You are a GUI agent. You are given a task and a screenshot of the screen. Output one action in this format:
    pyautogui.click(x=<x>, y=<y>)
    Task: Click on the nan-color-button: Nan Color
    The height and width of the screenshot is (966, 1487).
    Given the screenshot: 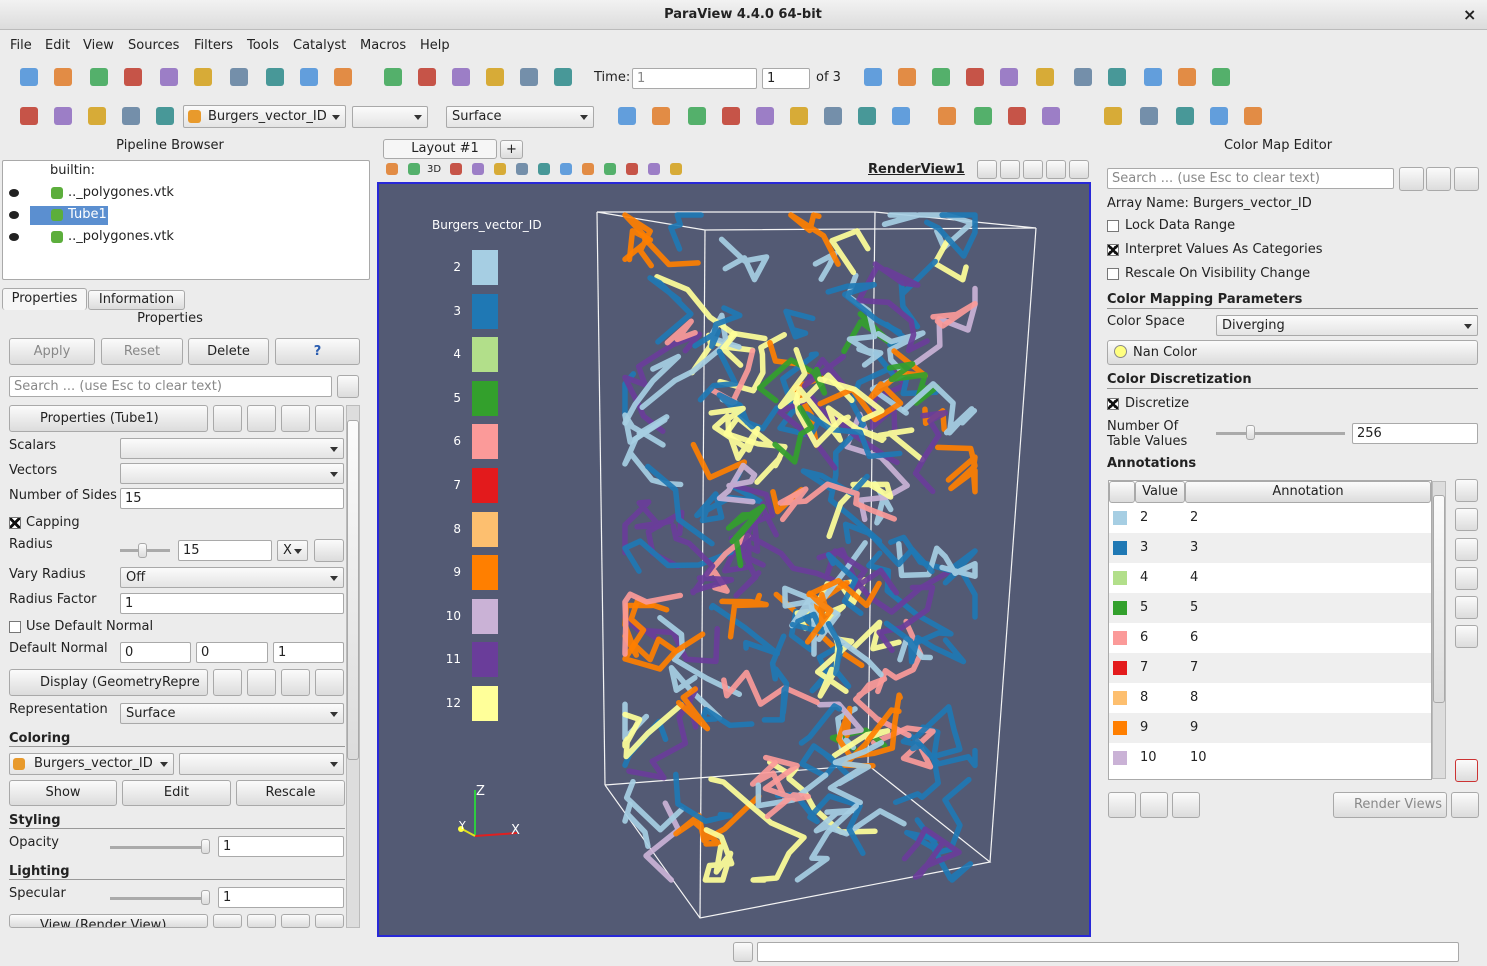 What is the action you would take?
    pyautogui.click(x=1292, y=352)
    